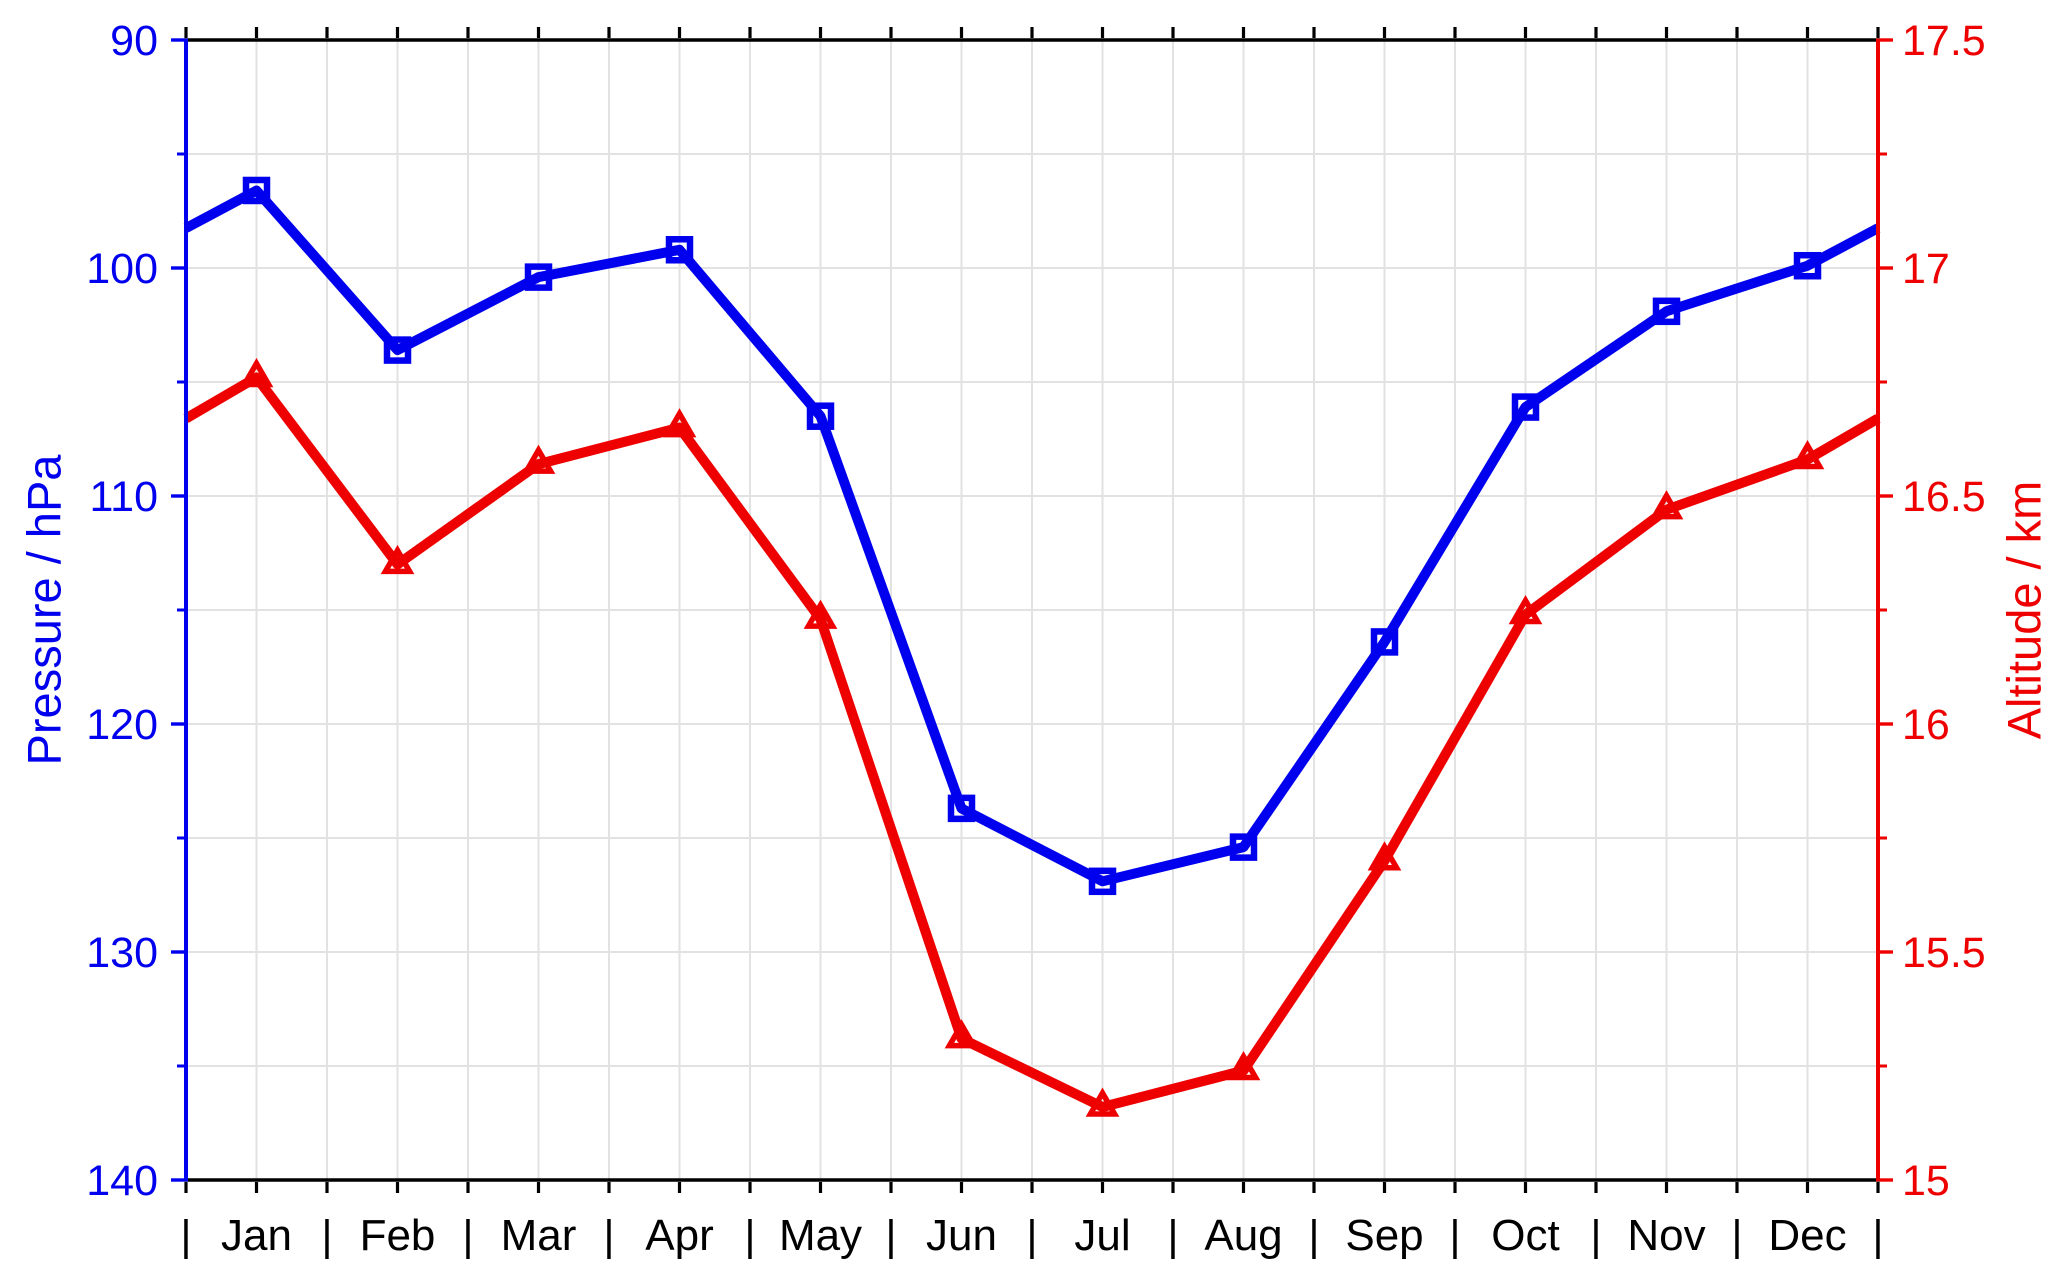 The width and height of the screenshot is (2068, 1281). What do you see at coordinates (122, 725) in the screenshot?
I see `left-tick-label: 120` at bounding box center [122, 725].